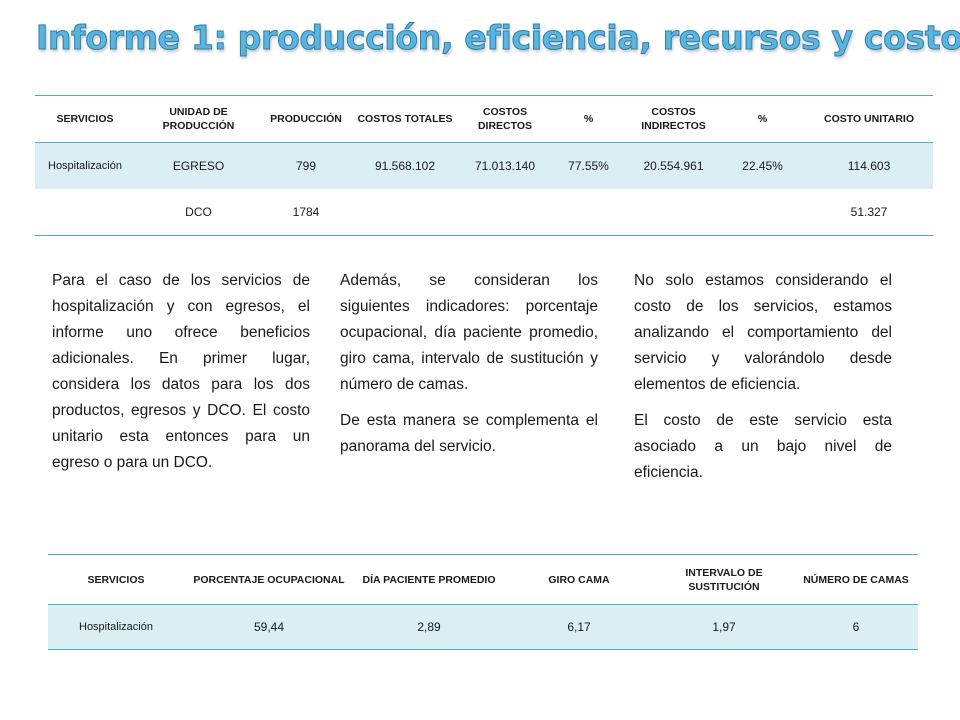 The height and width of the screenshot is (720, 960). I want to click on column-header: UNIDAD DE PRODUCCIÓN, so click(198, 119).